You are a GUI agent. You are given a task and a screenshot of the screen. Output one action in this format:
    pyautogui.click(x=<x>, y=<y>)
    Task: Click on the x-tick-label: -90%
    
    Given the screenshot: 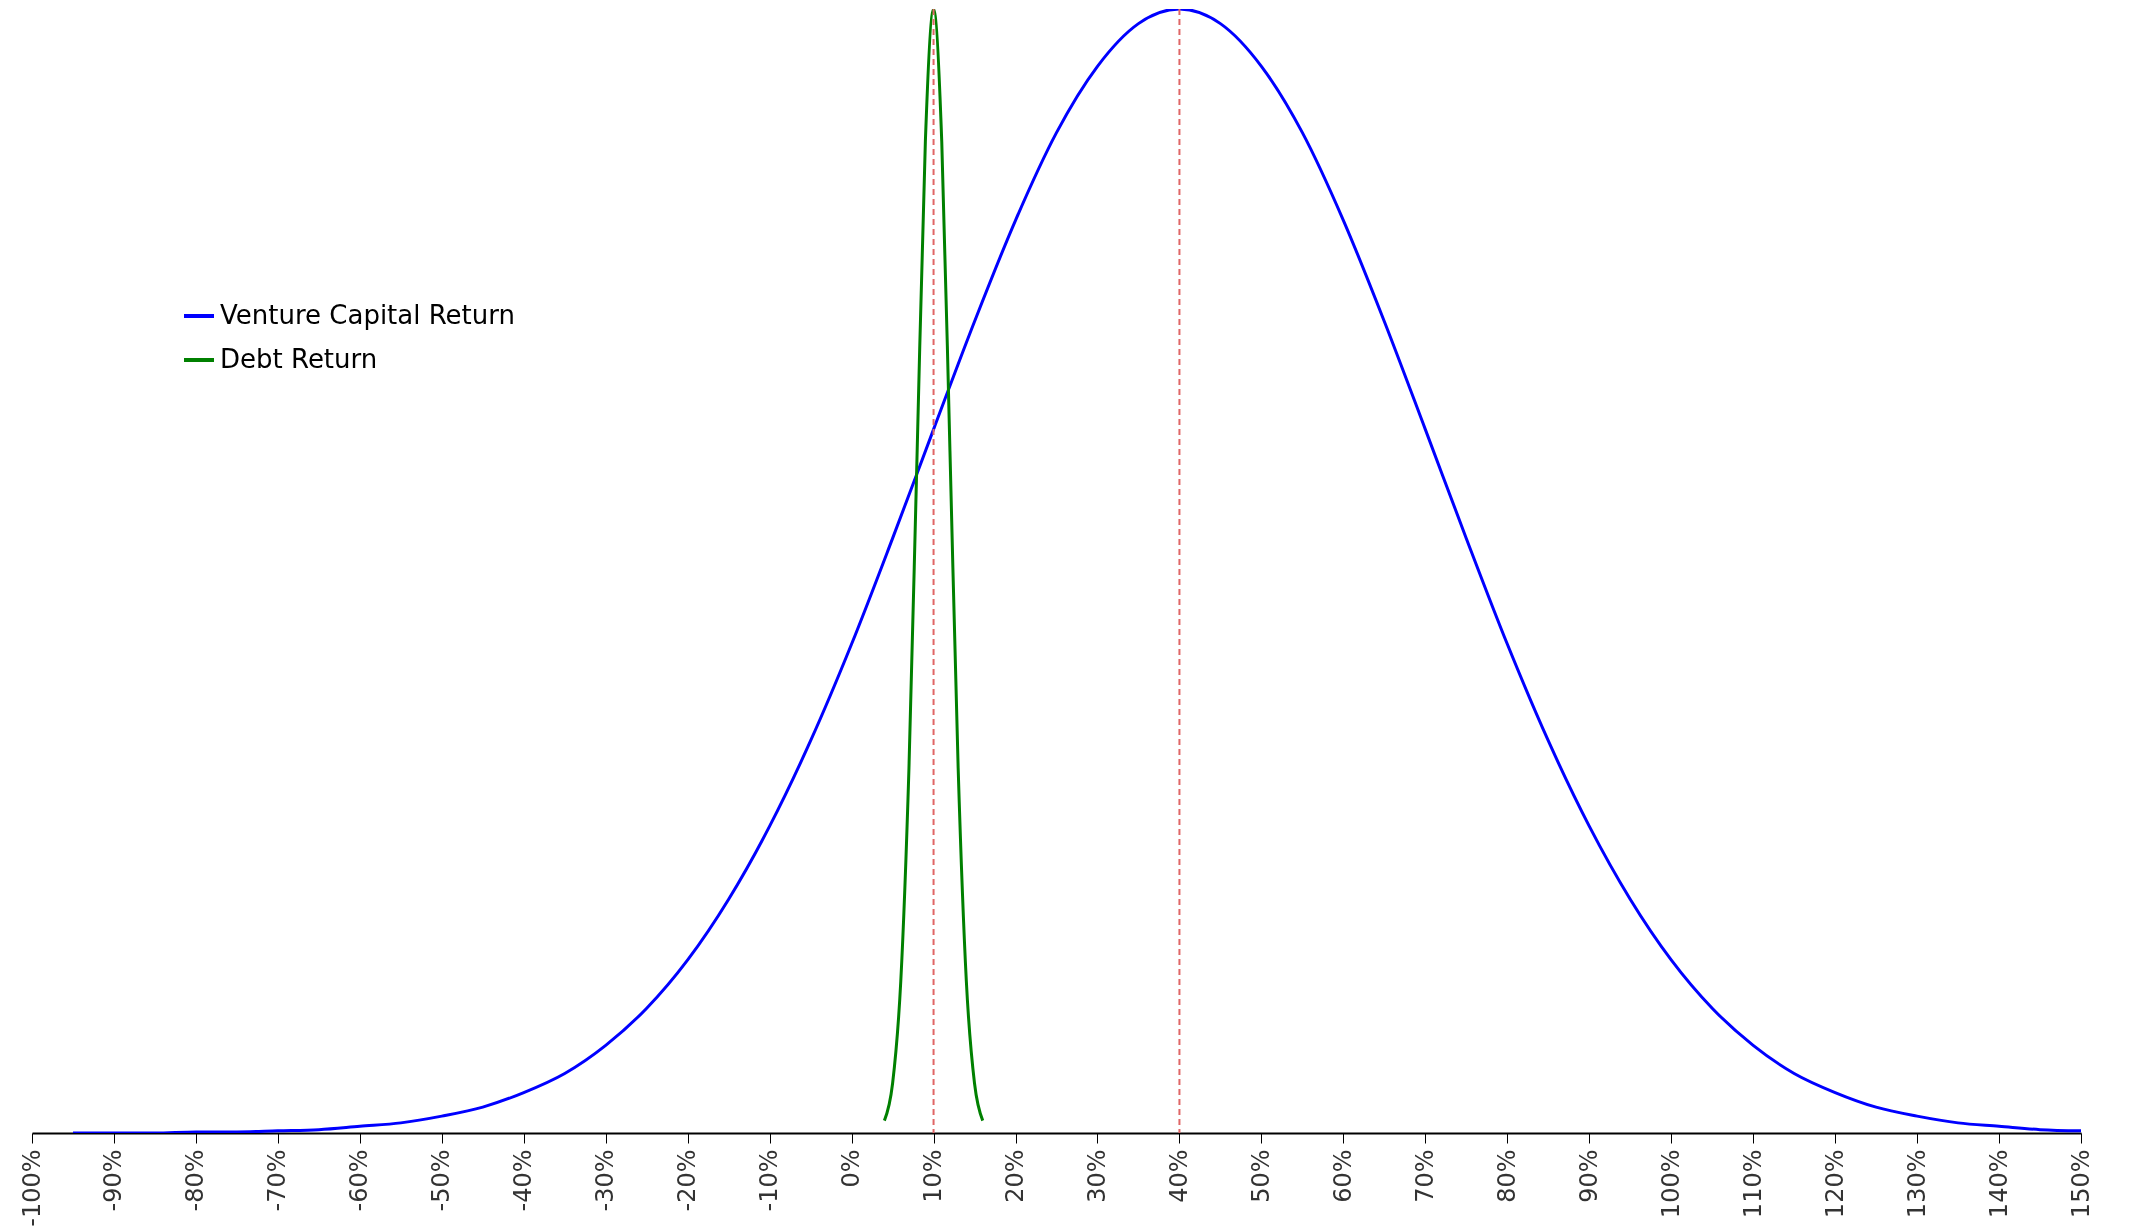 What is the action you would take?
    pyautogui.click(x=113, y=1180)
    